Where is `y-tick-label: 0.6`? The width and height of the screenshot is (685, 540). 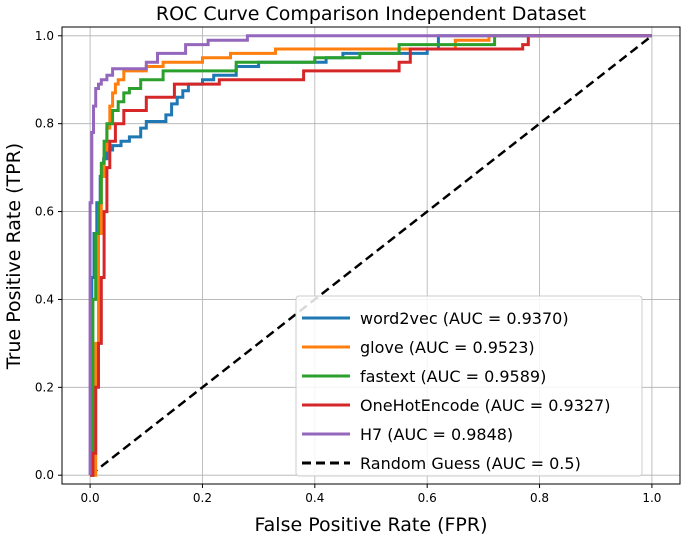 y-tick-label: 0.6 is located at coordinates (44, 212).